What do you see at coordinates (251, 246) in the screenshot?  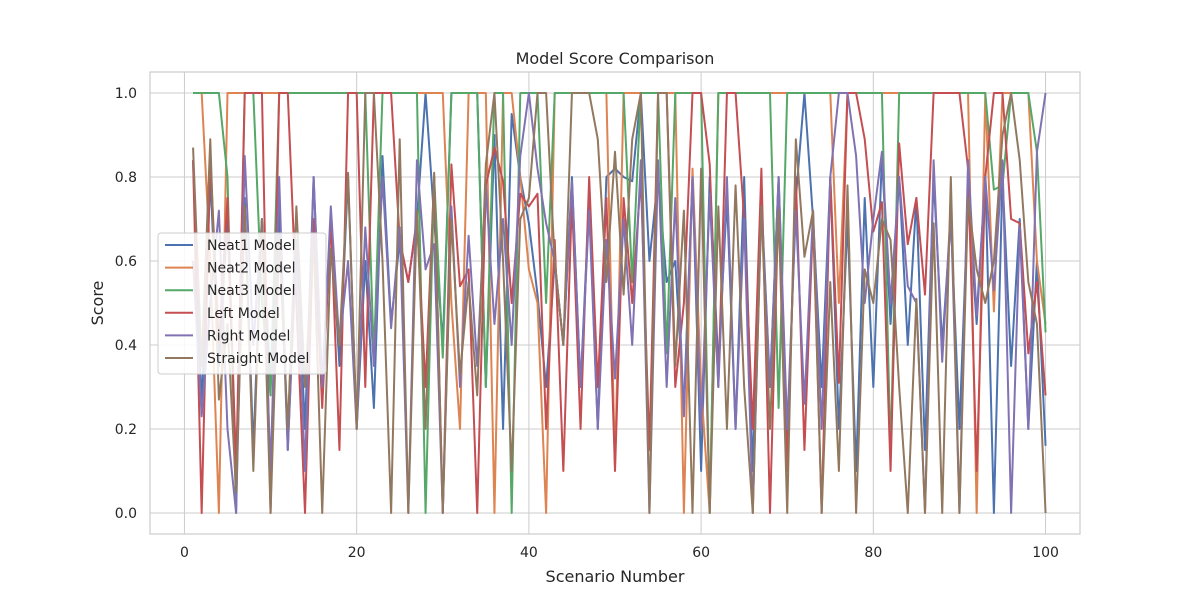 I see `legend-label-neat1-model: Neat1 Model` at bounding box center [251, 246].